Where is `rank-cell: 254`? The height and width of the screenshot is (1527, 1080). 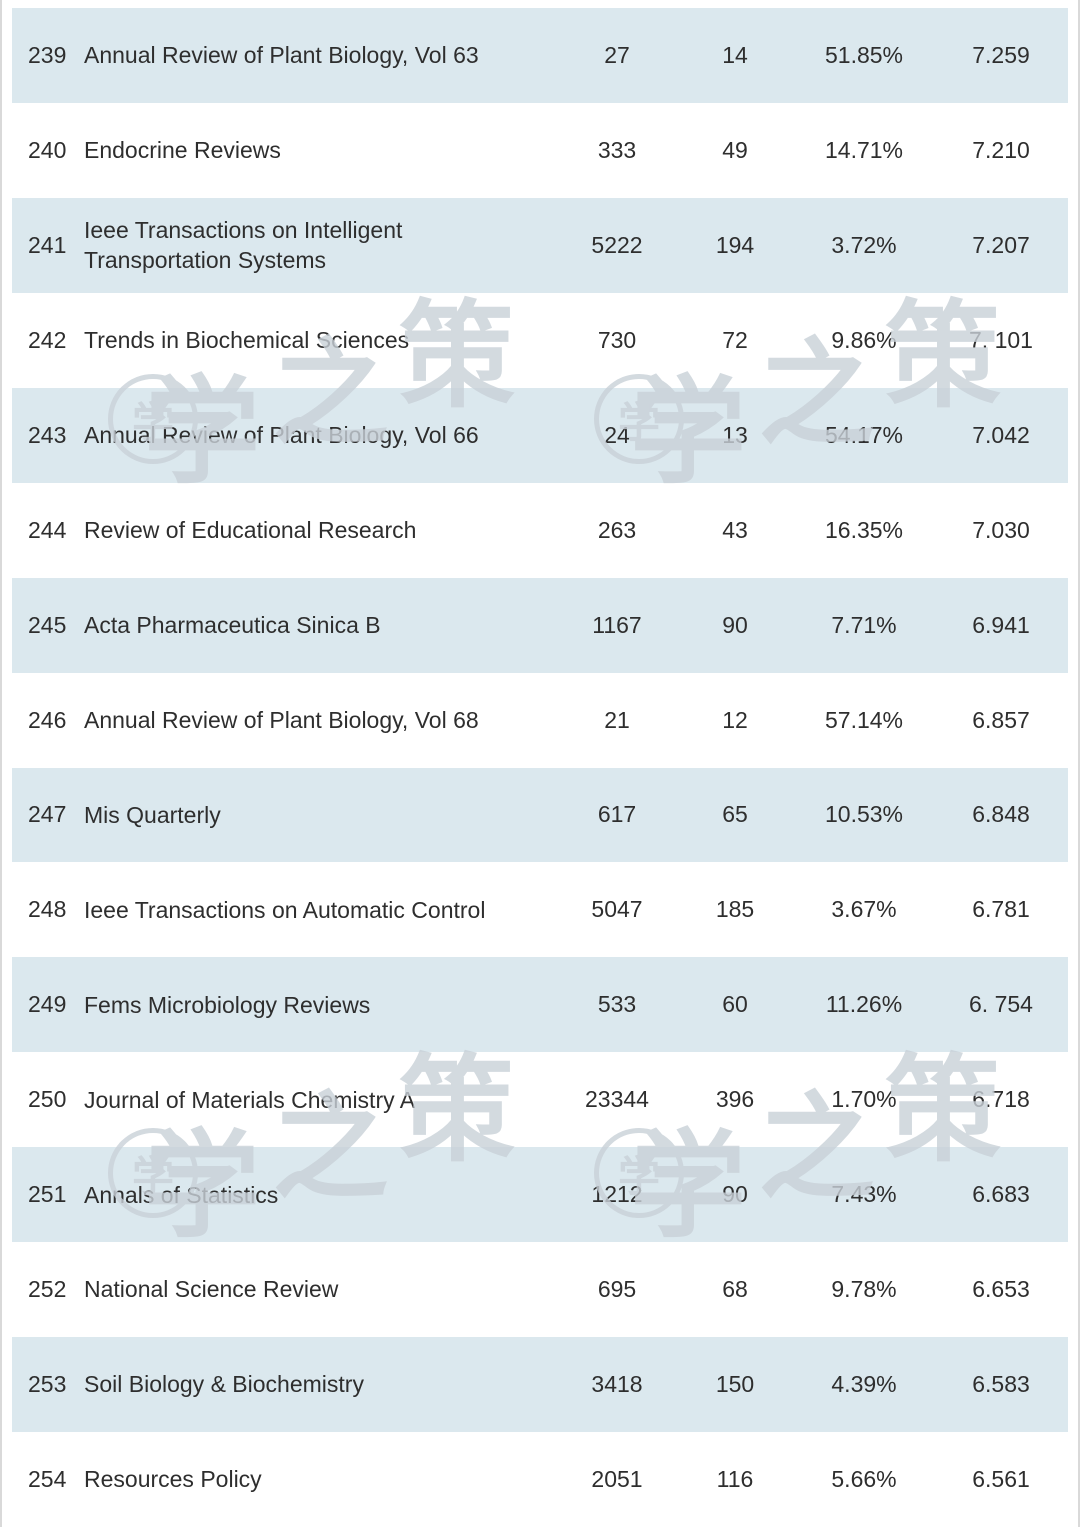
rank-cell: 254 is located at coordinates (47, 1479).